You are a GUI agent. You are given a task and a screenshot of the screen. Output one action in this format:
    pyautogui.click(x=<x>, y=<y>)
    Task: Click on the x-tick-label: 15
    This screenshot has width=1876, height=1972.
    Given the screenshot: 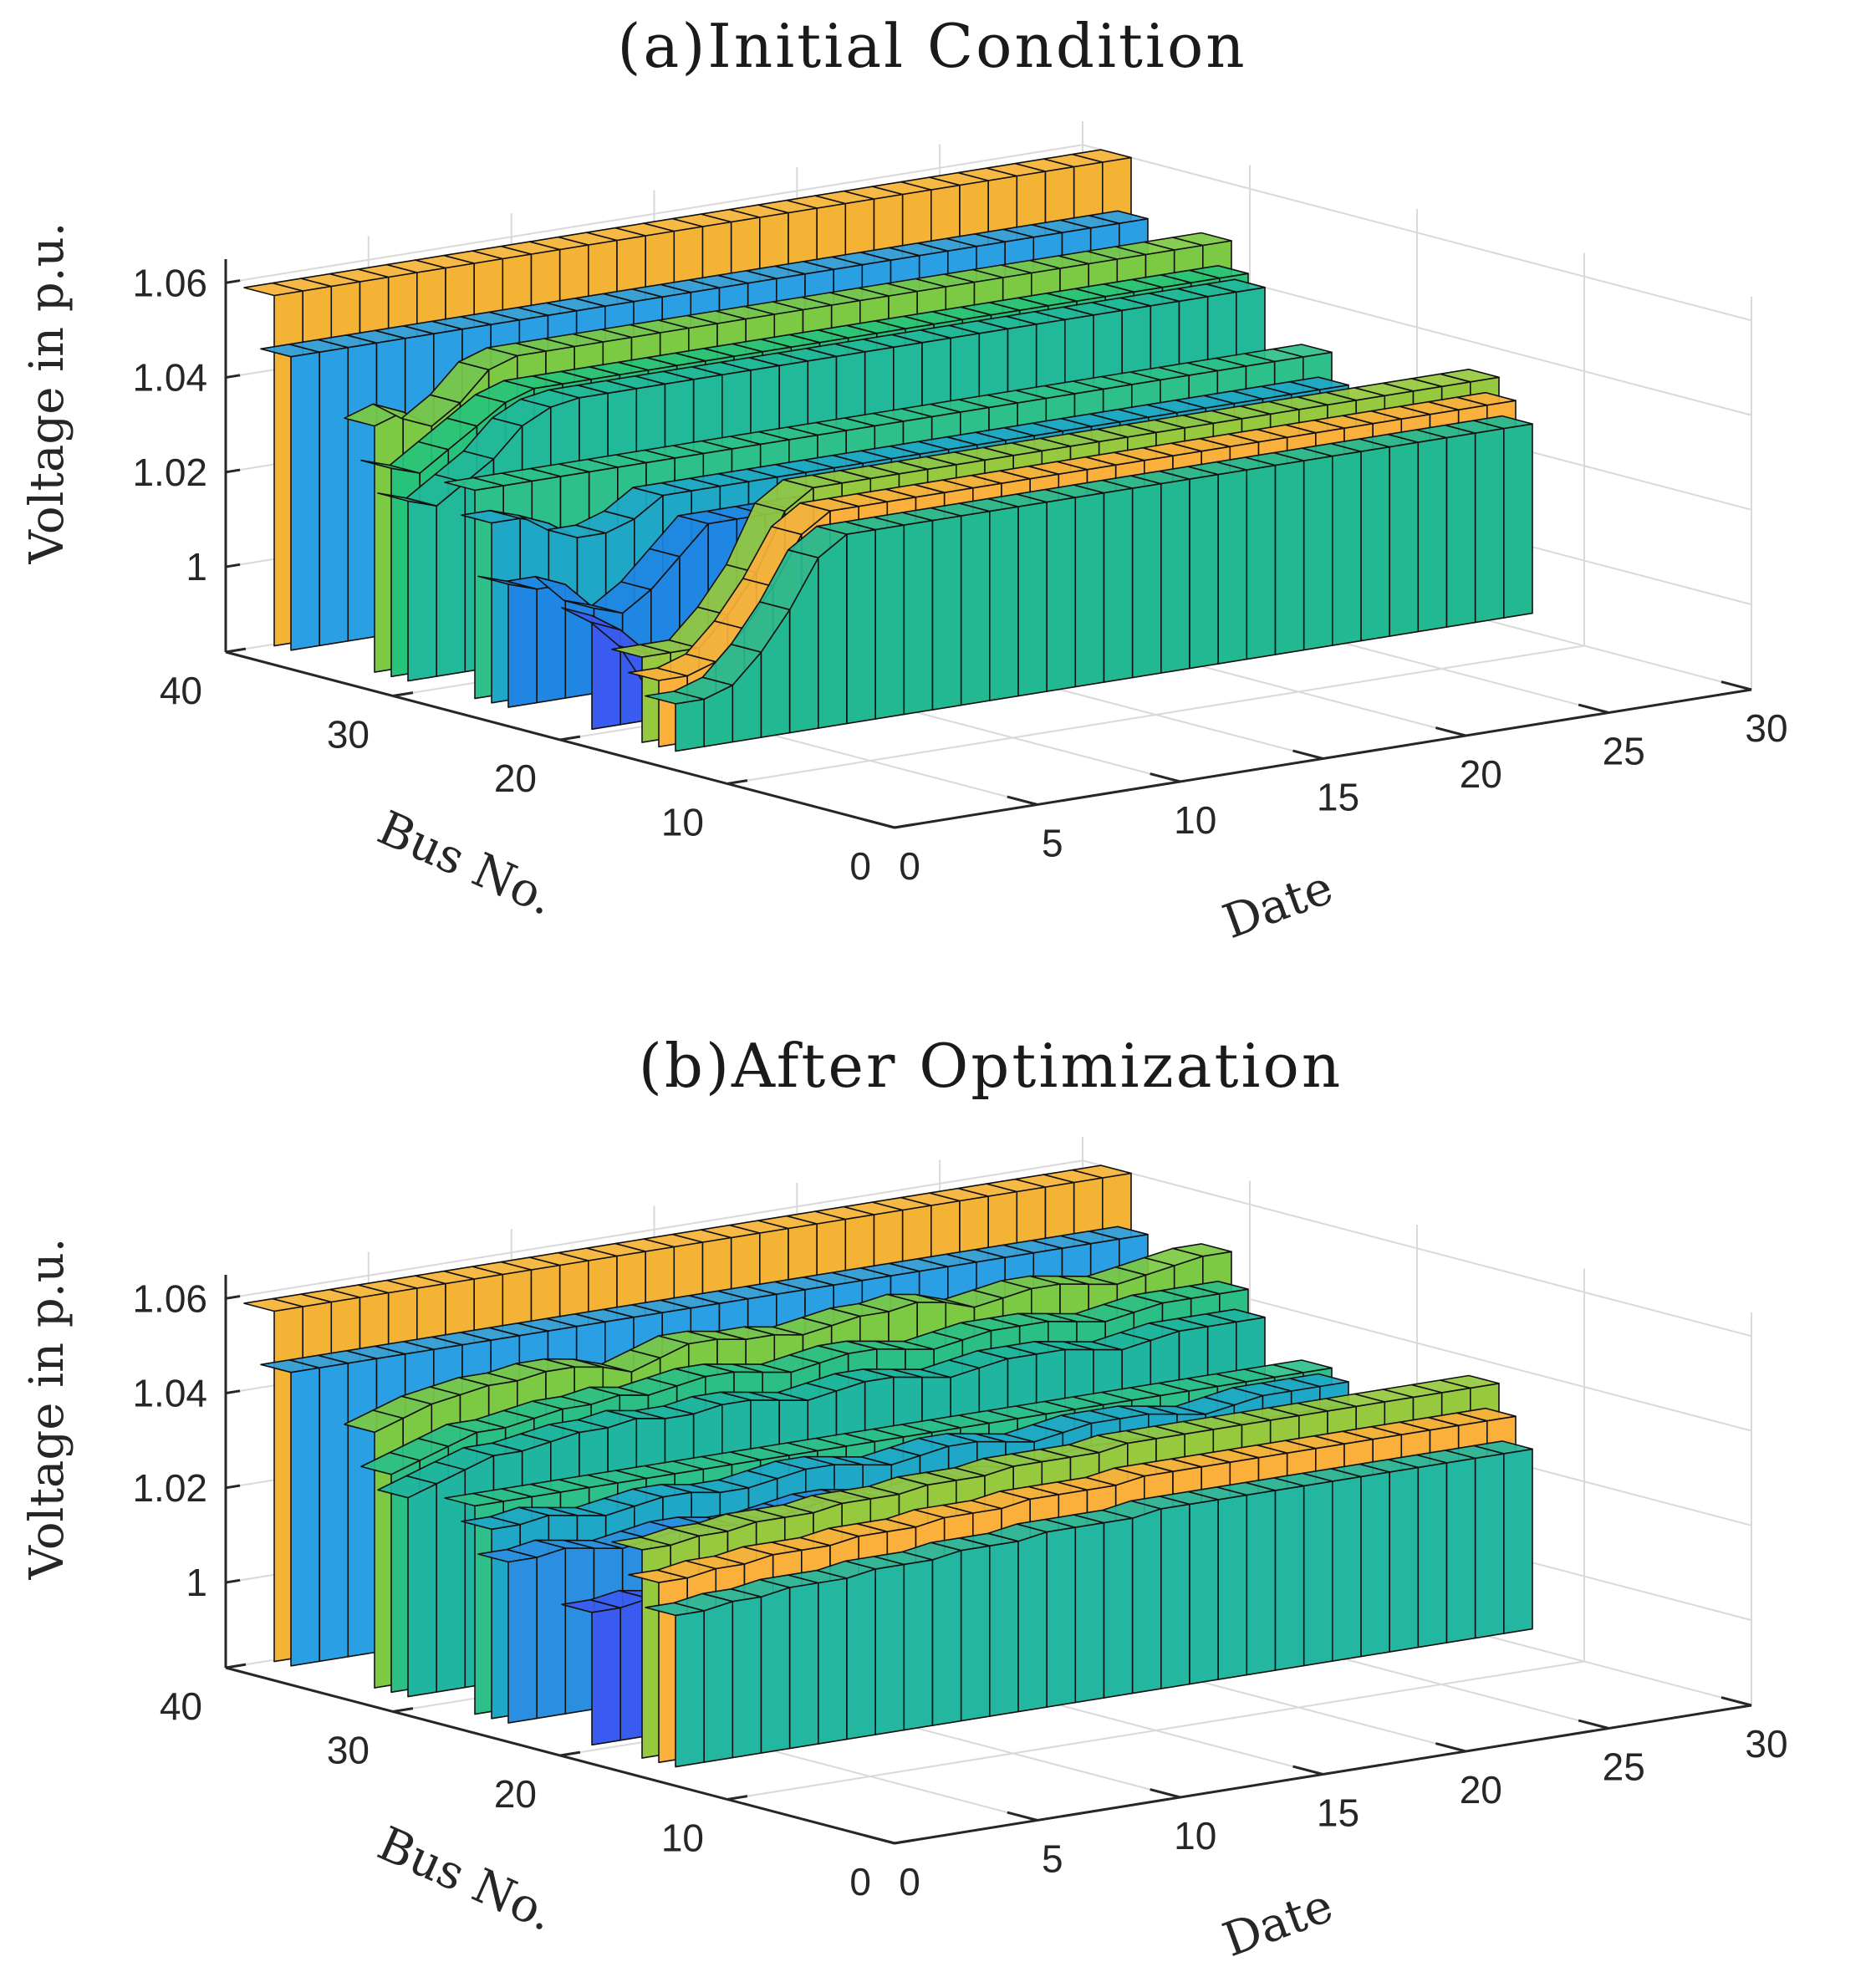 What is the action you would take?
    pyautogui.click(x=1338, y=797)
    